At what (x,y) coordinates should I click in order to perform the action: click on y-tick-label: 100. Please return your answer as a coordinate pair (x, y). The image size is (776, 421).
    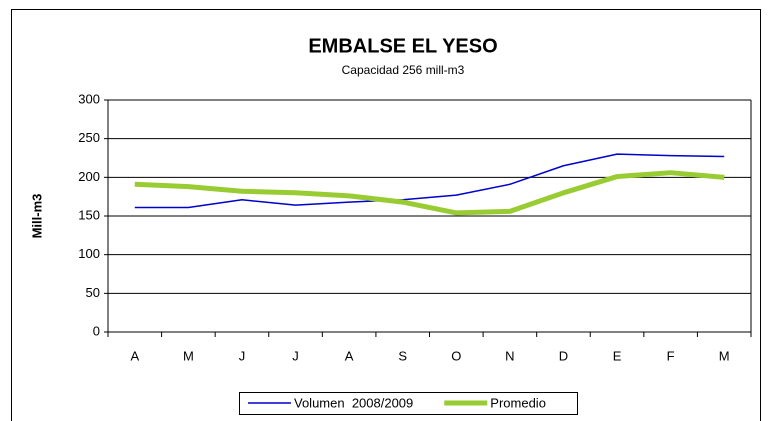
    Looking at the image, I should click on (89, 253).